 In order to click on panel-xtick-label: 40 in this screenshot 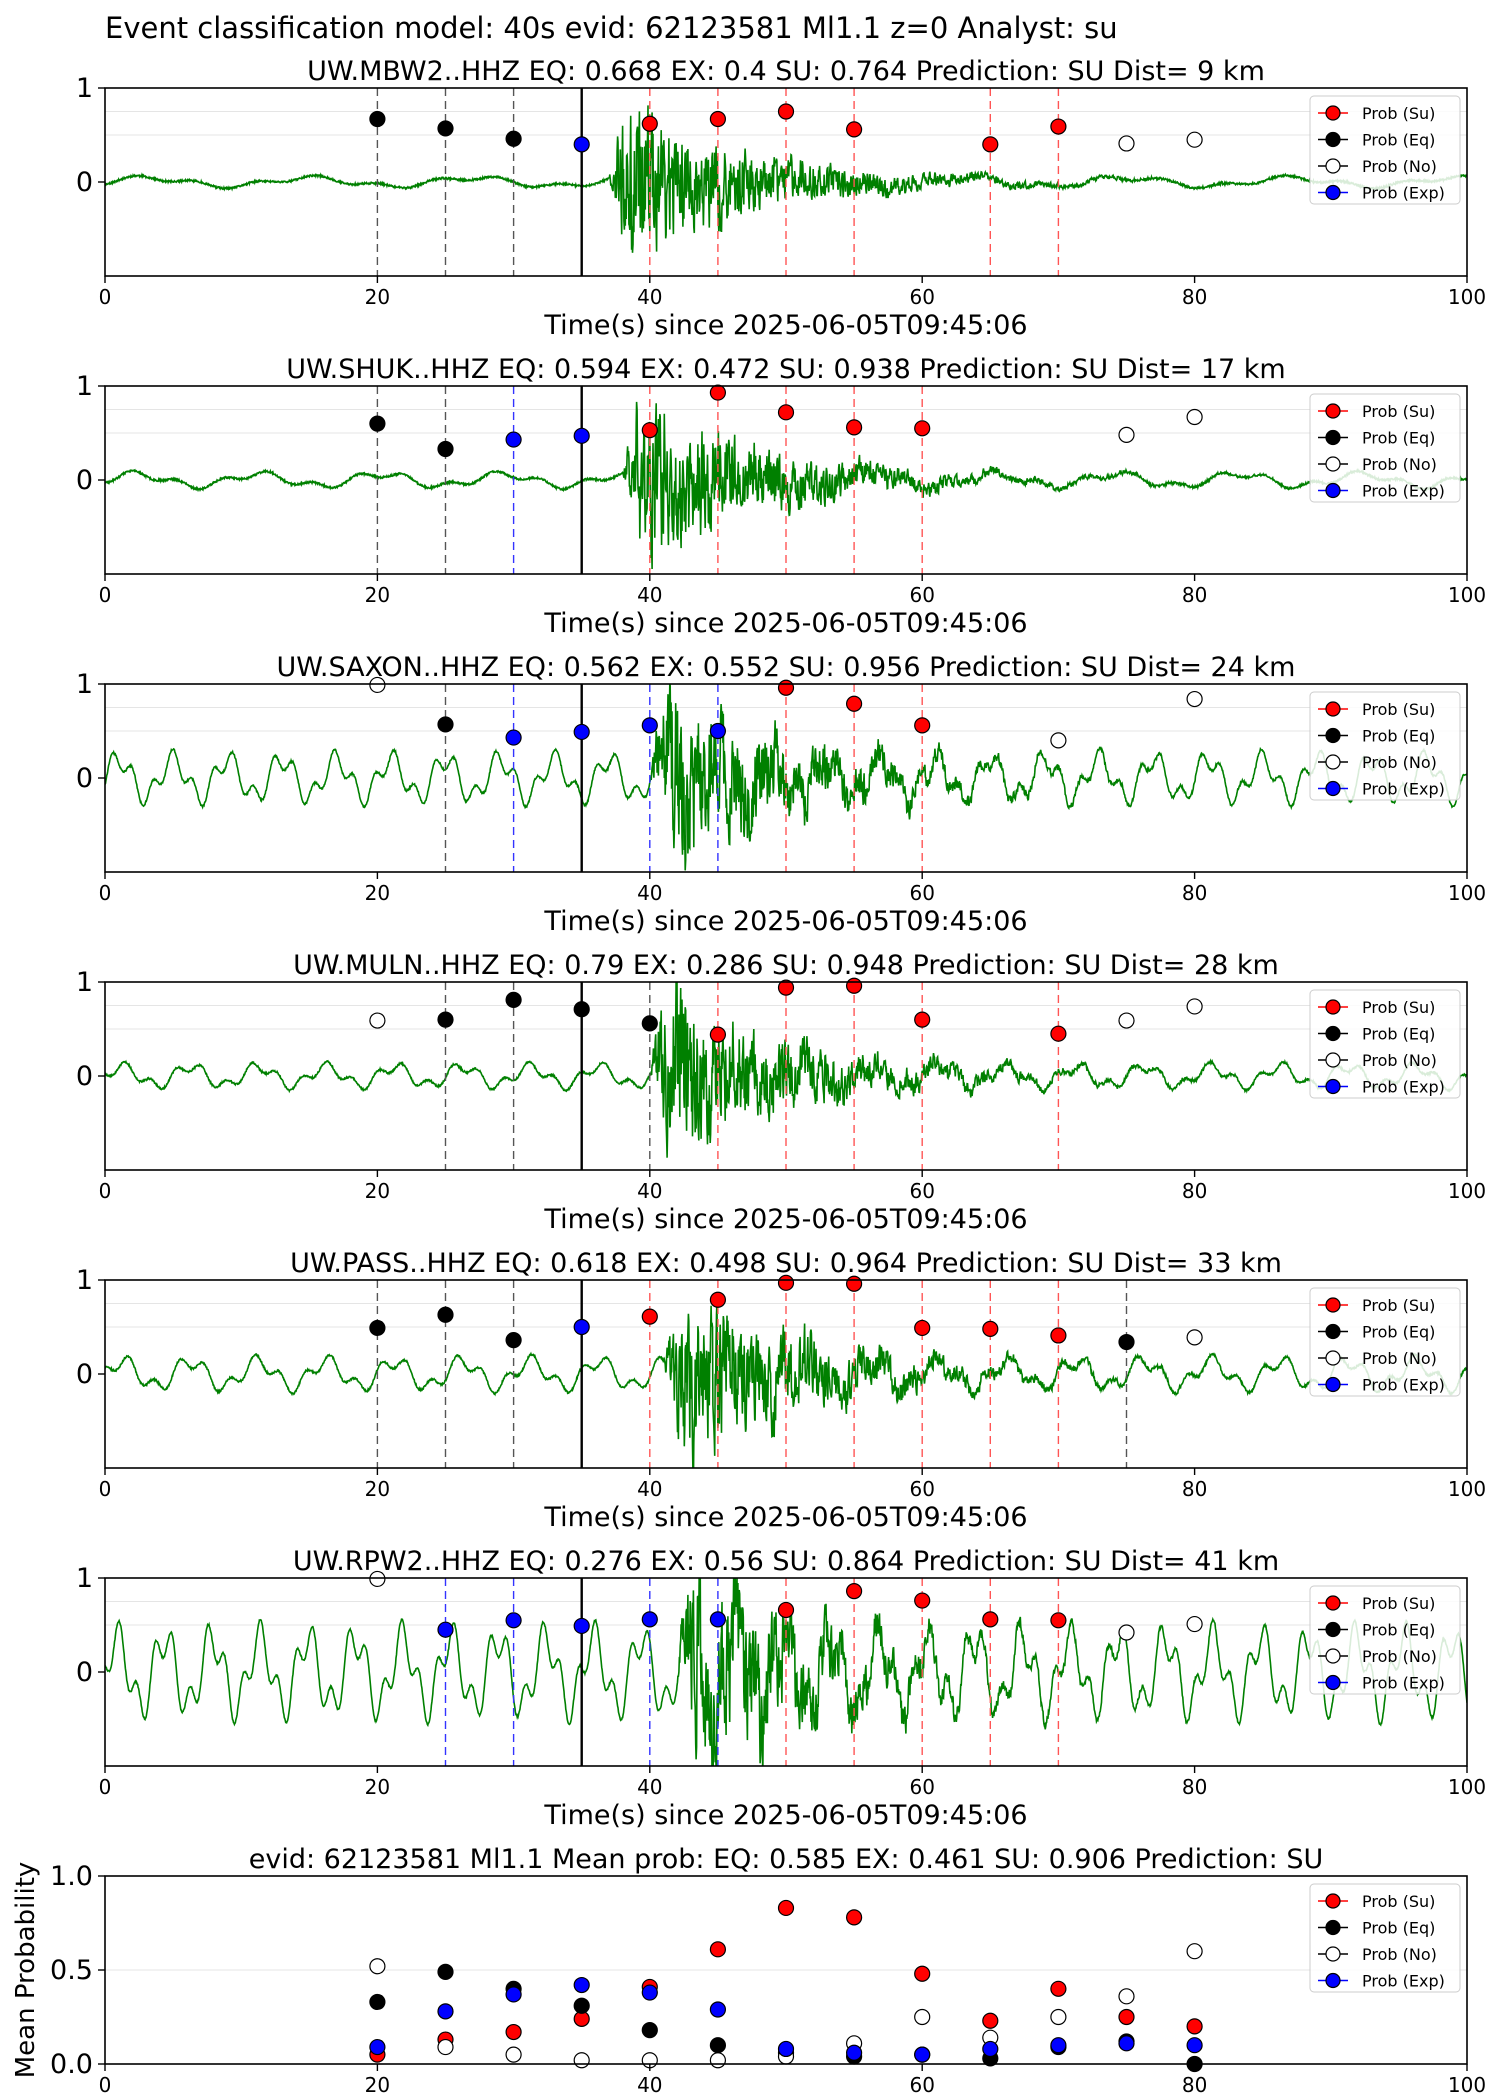, I will do `click(649, 1191)`.